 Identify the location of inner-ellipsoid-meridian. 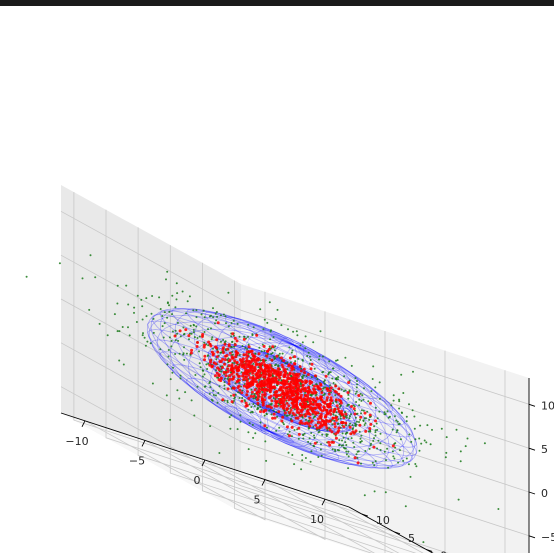
(272, 388).